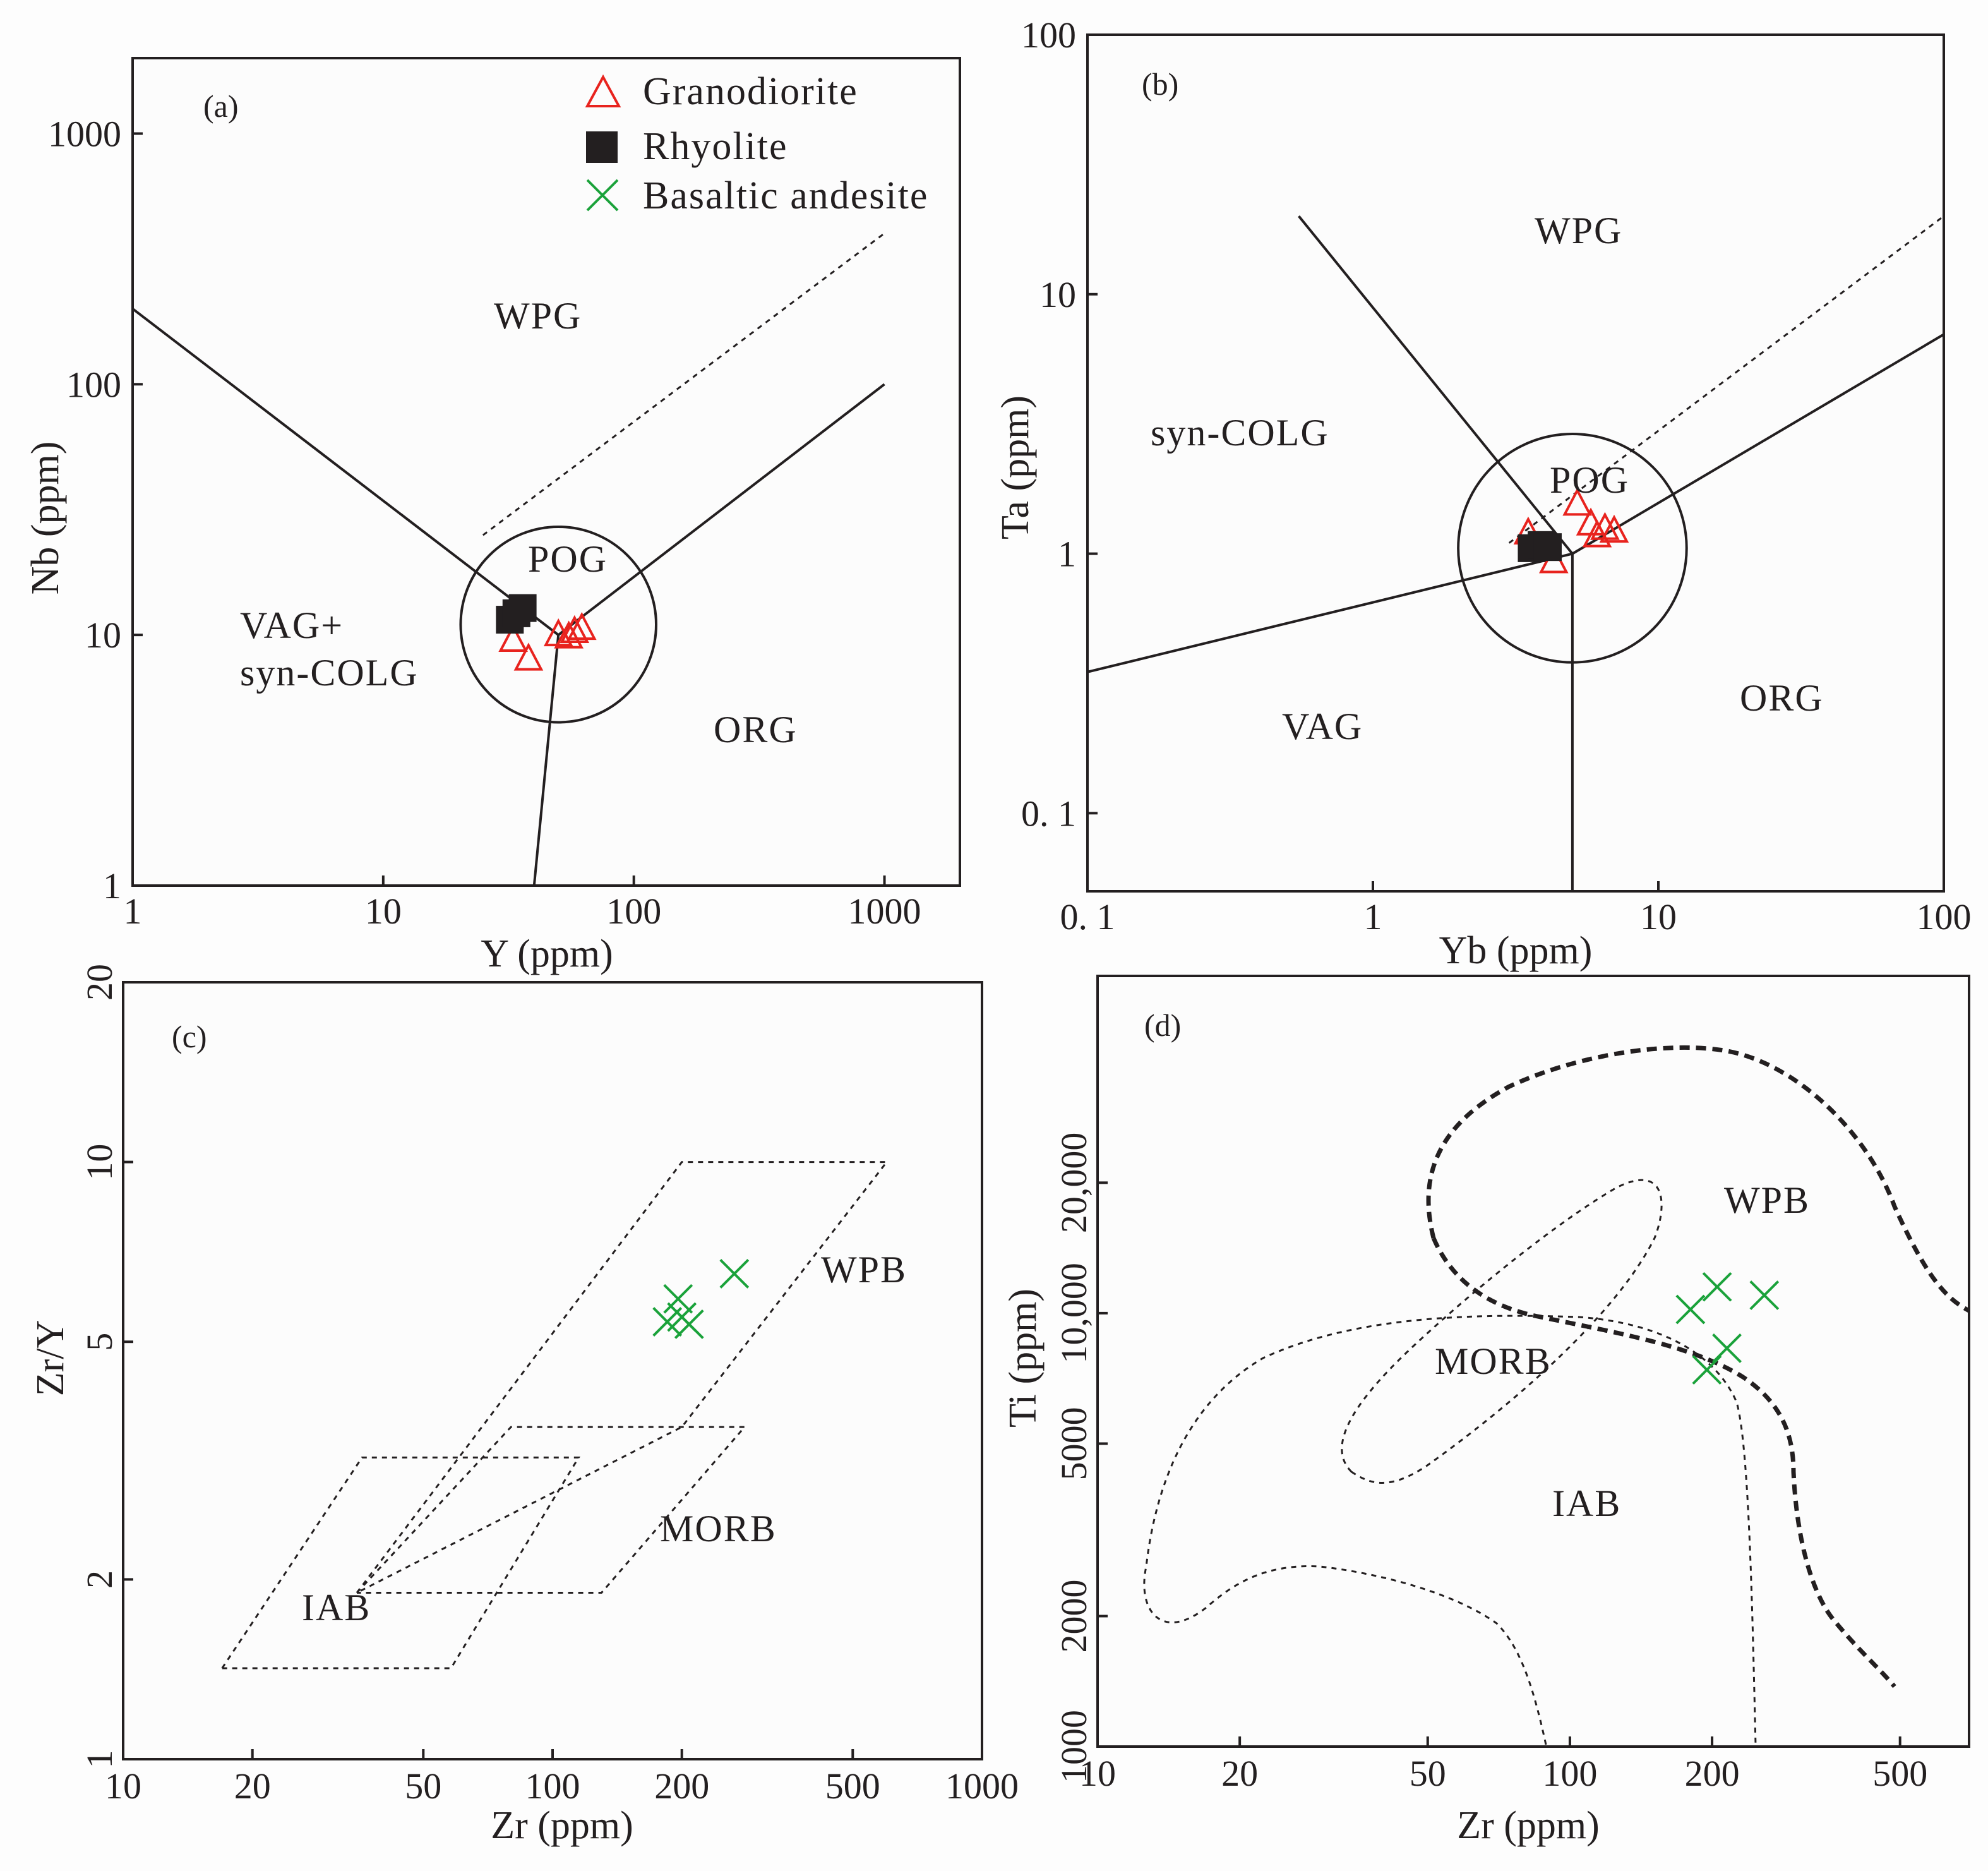 The width and height of the screenshot is (1988, 1871). Describe the element at coordinates (1048, 35) in the screenshot. I see `y-tick-label: 100` at that location.